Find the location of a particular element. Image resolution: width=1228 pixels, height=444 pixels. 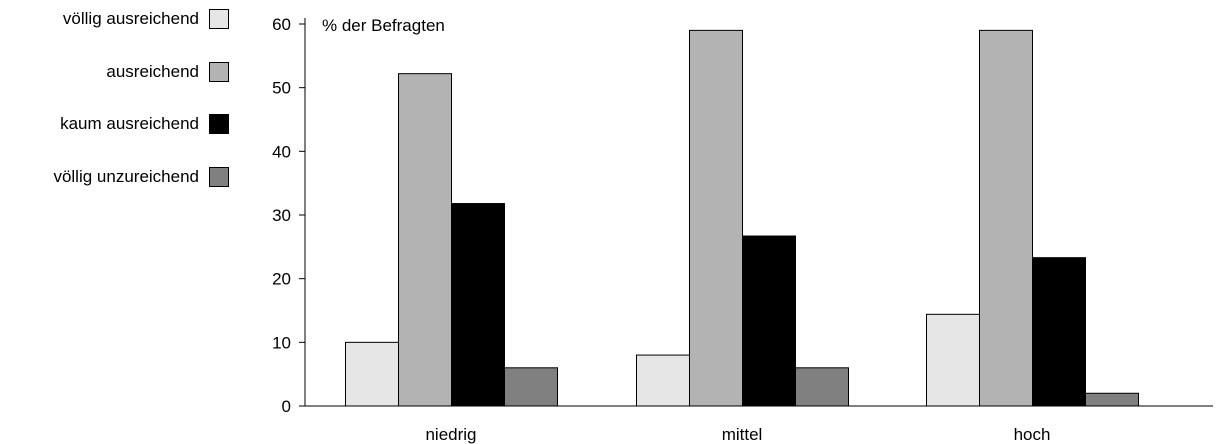

y-tick-label: 30 is located at coordinates (281, 215).